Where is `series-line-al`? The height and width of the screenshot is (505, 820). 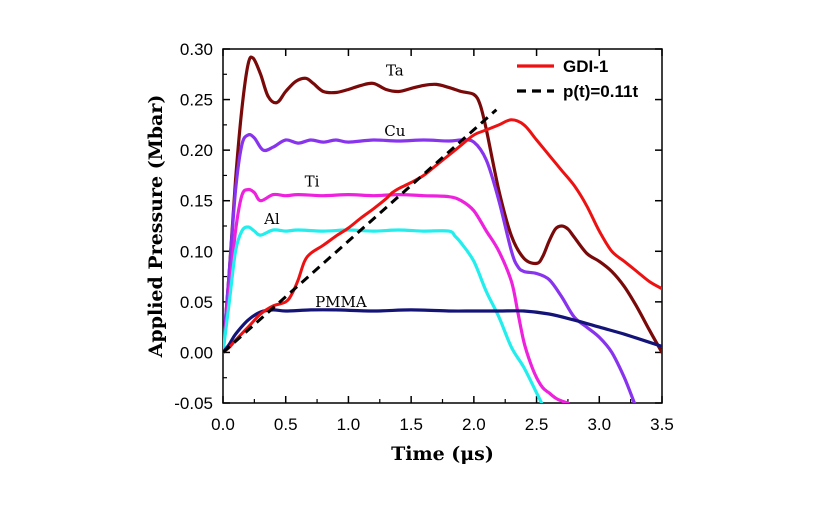 series-line-al is located at coordinates (383, 314).